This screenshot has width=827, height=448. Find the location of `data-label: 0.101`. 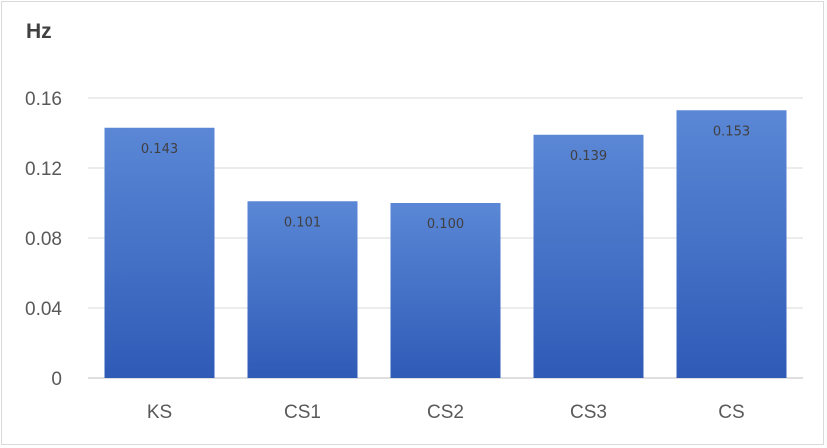

data-label: 0.101 is located at coordinates (302, 222).